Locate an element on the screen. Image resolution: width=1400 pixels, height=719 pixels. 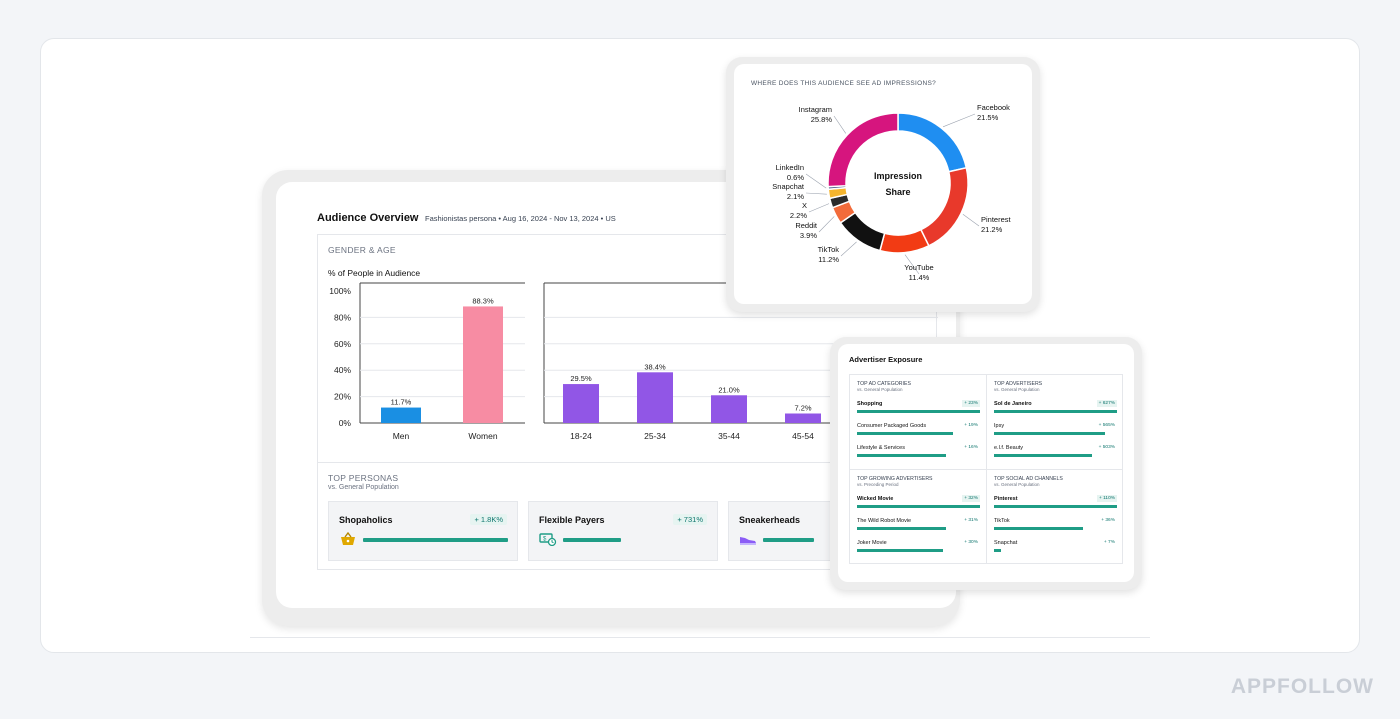
advertiser-title: Advertiser Exposure is located at coordinates (886, 359).